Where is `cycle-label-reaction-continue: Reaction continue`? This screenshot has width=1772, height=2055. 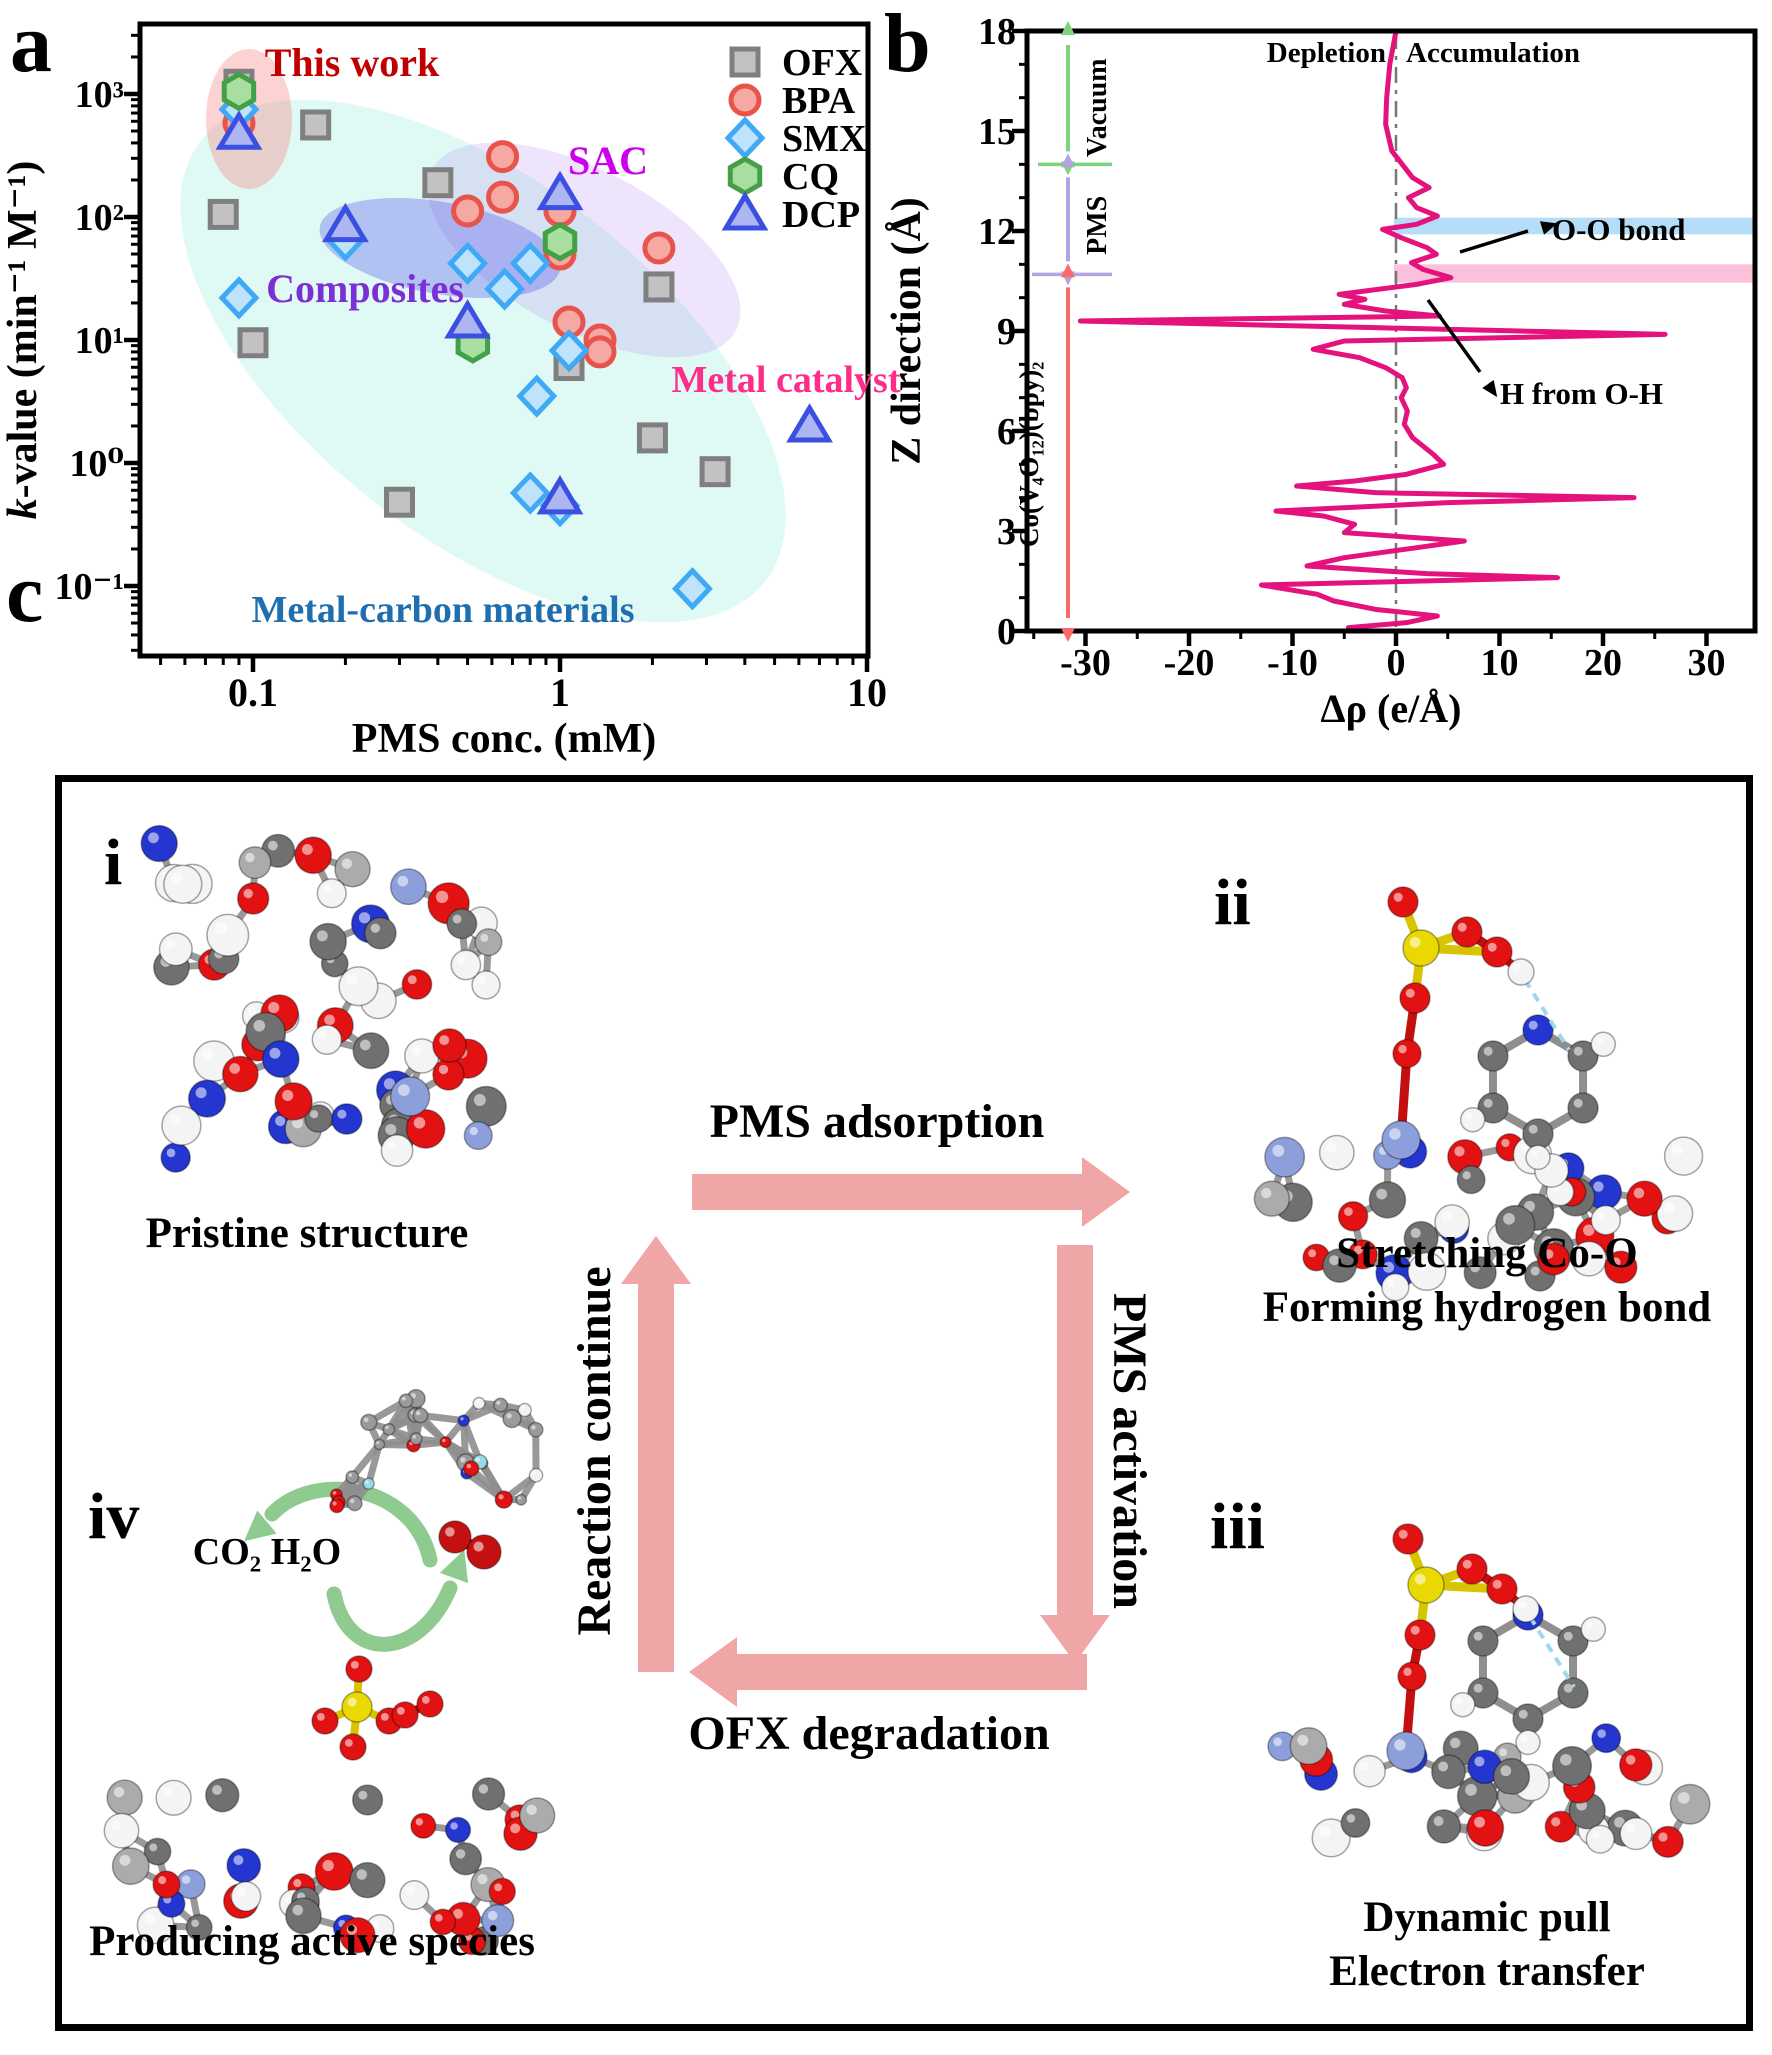
cycle-label-reaction-continue: Reaction continue is located at coordinates (594, 1451).